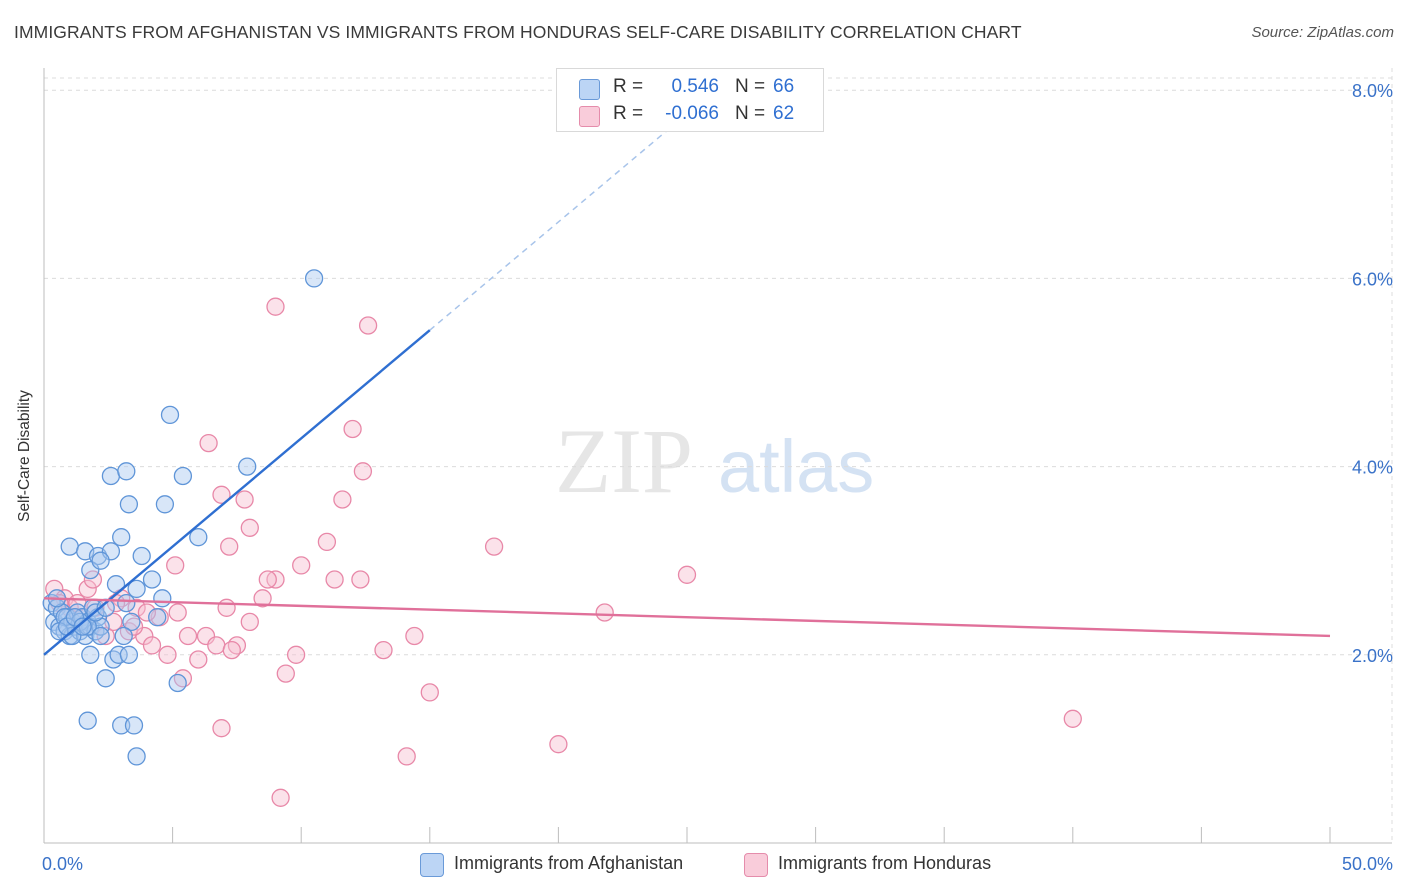 This screenshot has height=892, width=1406. I want to click on legend-swatch-afghanistan, so click(589, 89).